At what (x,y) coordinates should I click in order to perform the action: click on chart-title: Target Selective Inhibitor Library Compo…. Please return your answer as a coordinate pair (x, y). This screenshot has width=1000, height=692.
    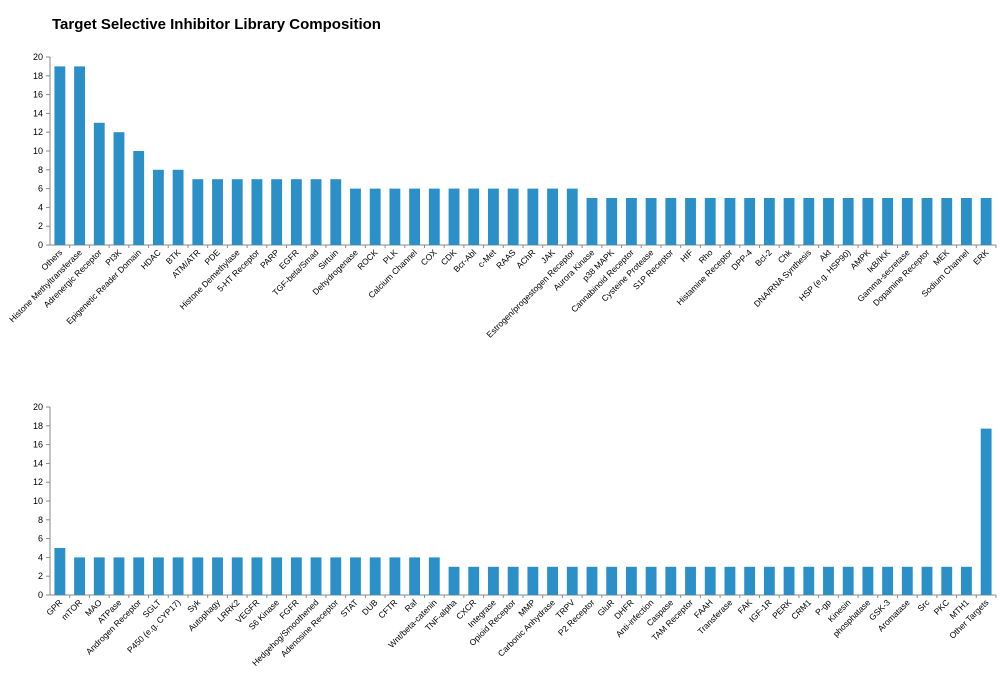
    Looking at the image, I should click on (216, 24).